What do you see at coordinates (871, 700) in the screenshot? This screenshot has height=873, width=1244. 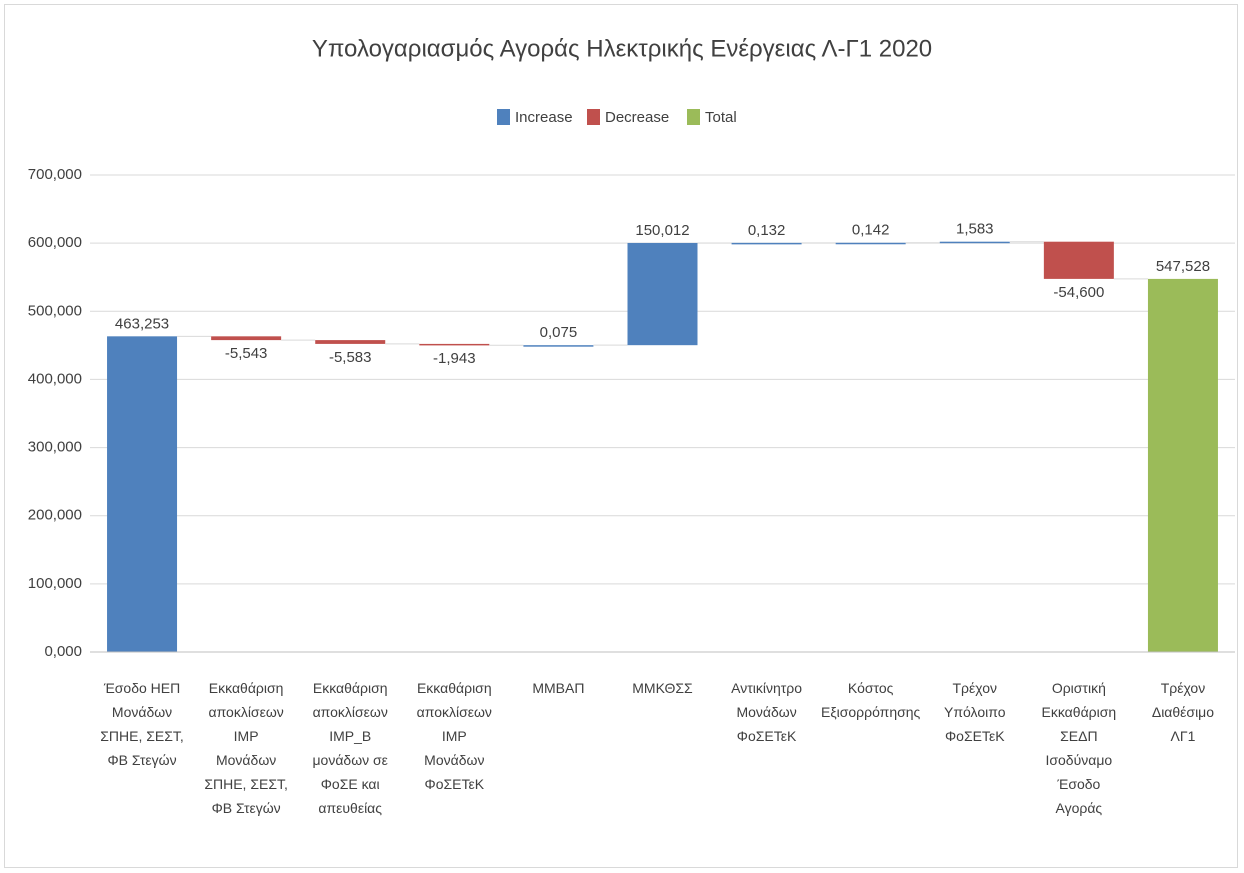 I see `x-tick-label: Κόστος Εξισορρόπησης` at bounding box center [871, 700].